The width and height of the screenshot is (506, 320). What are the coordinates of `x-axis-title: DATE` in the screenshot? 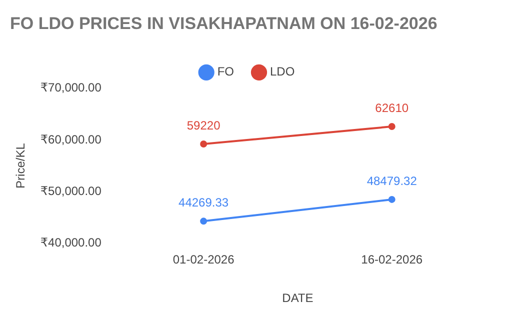 It's located at (298, 298).